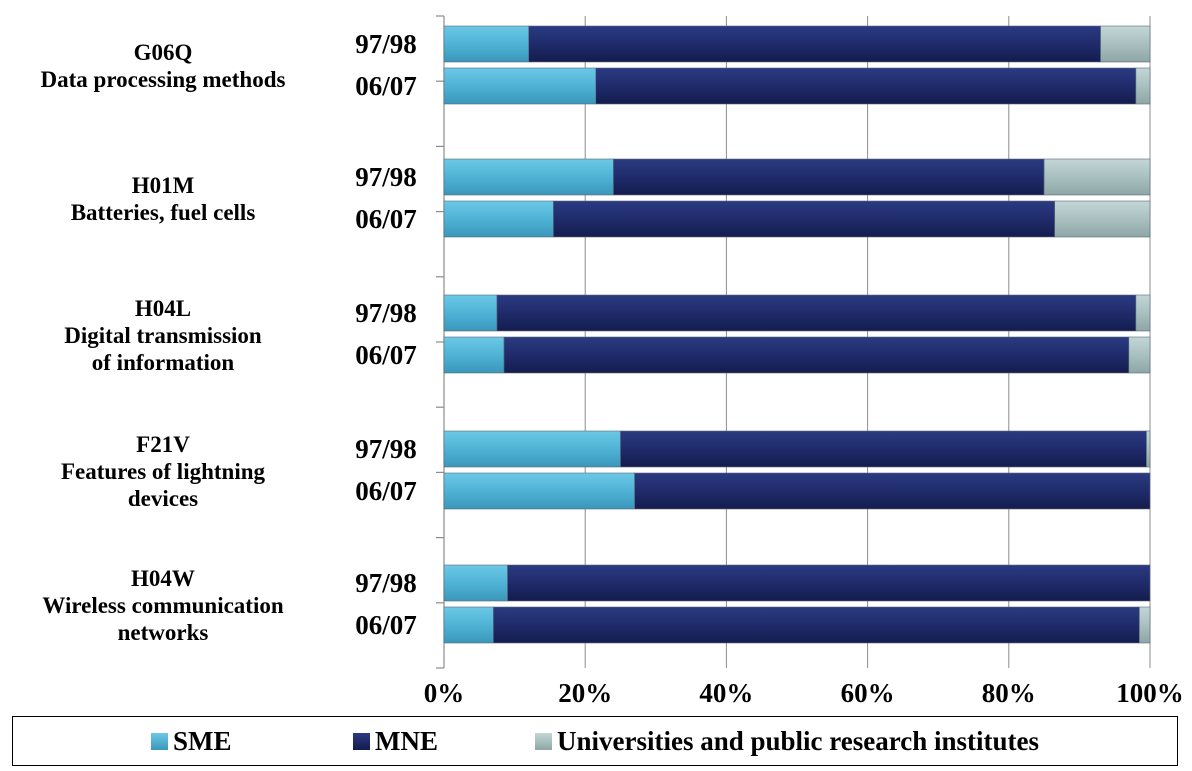 The height and width of the screenshot is (771, 1192). Describe the element at coordinates (892, 491) in the screenshot. I see `bar-segment: MNE: 73%` at that location.